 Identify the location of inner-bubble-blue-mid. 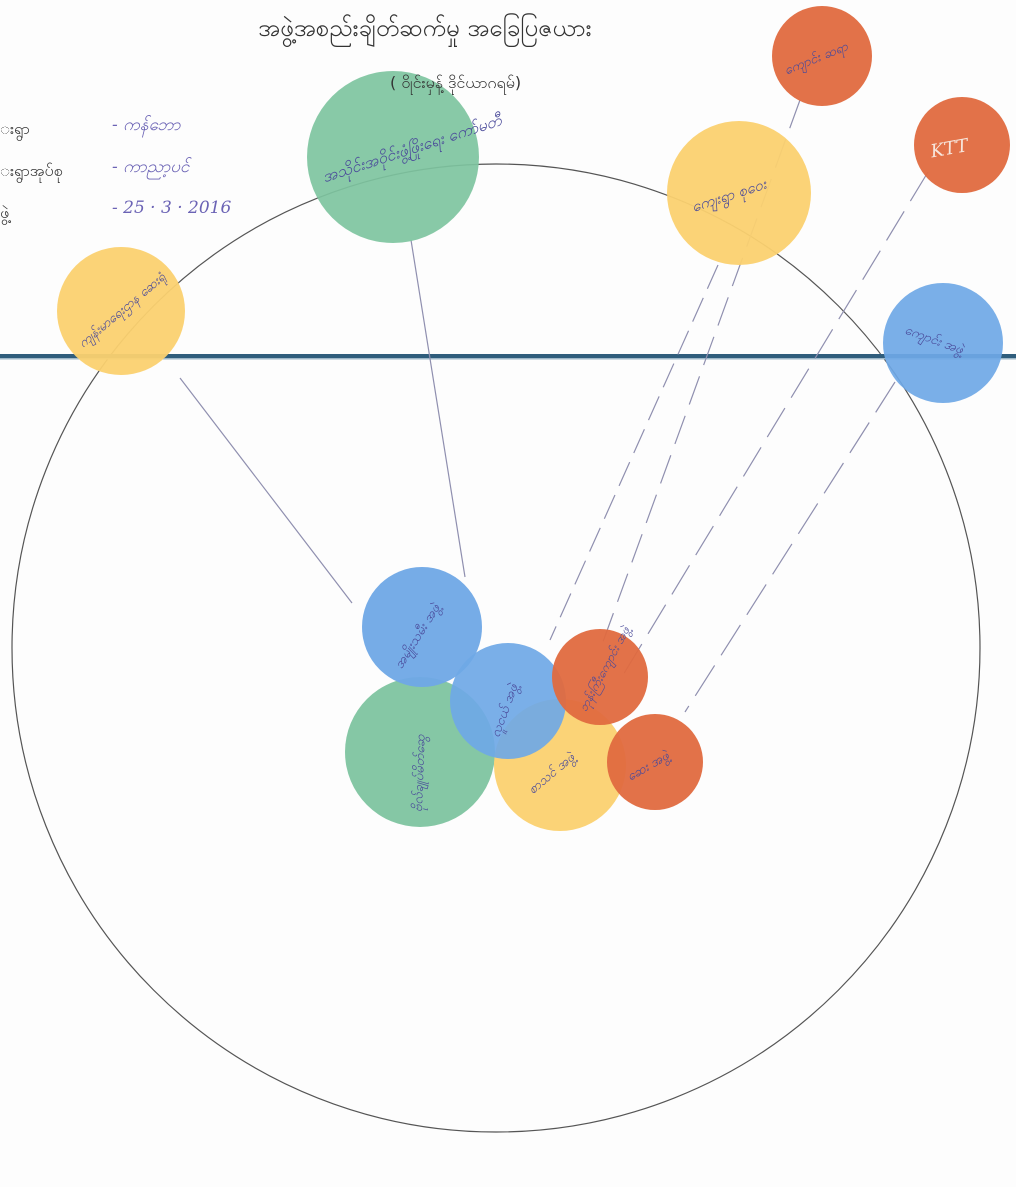
(508, 701).